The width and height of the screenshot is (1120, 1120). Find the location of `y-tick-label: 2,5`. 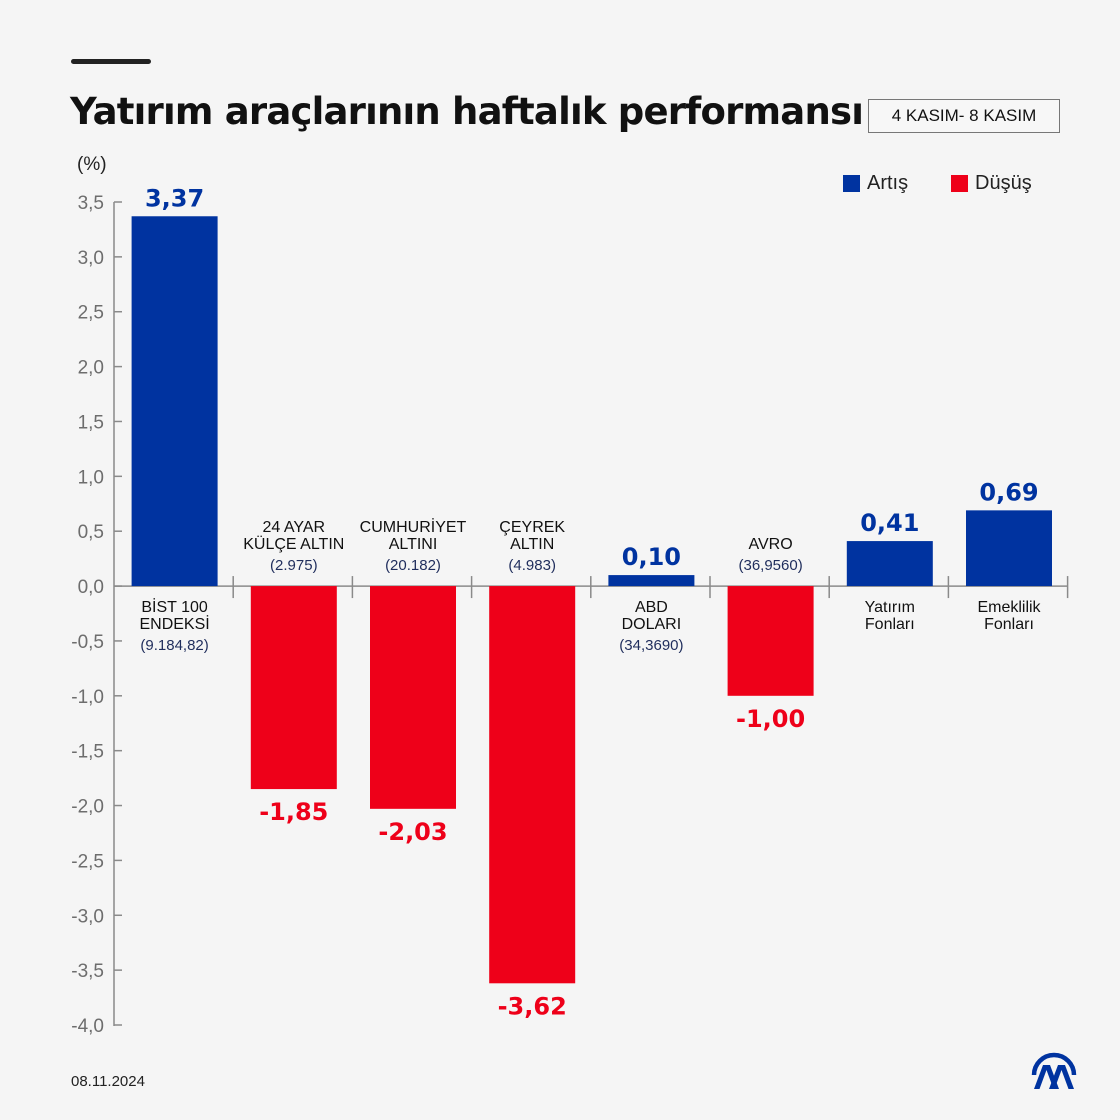

y-tick-label: 2,5 is located at coordinates (91, 313).